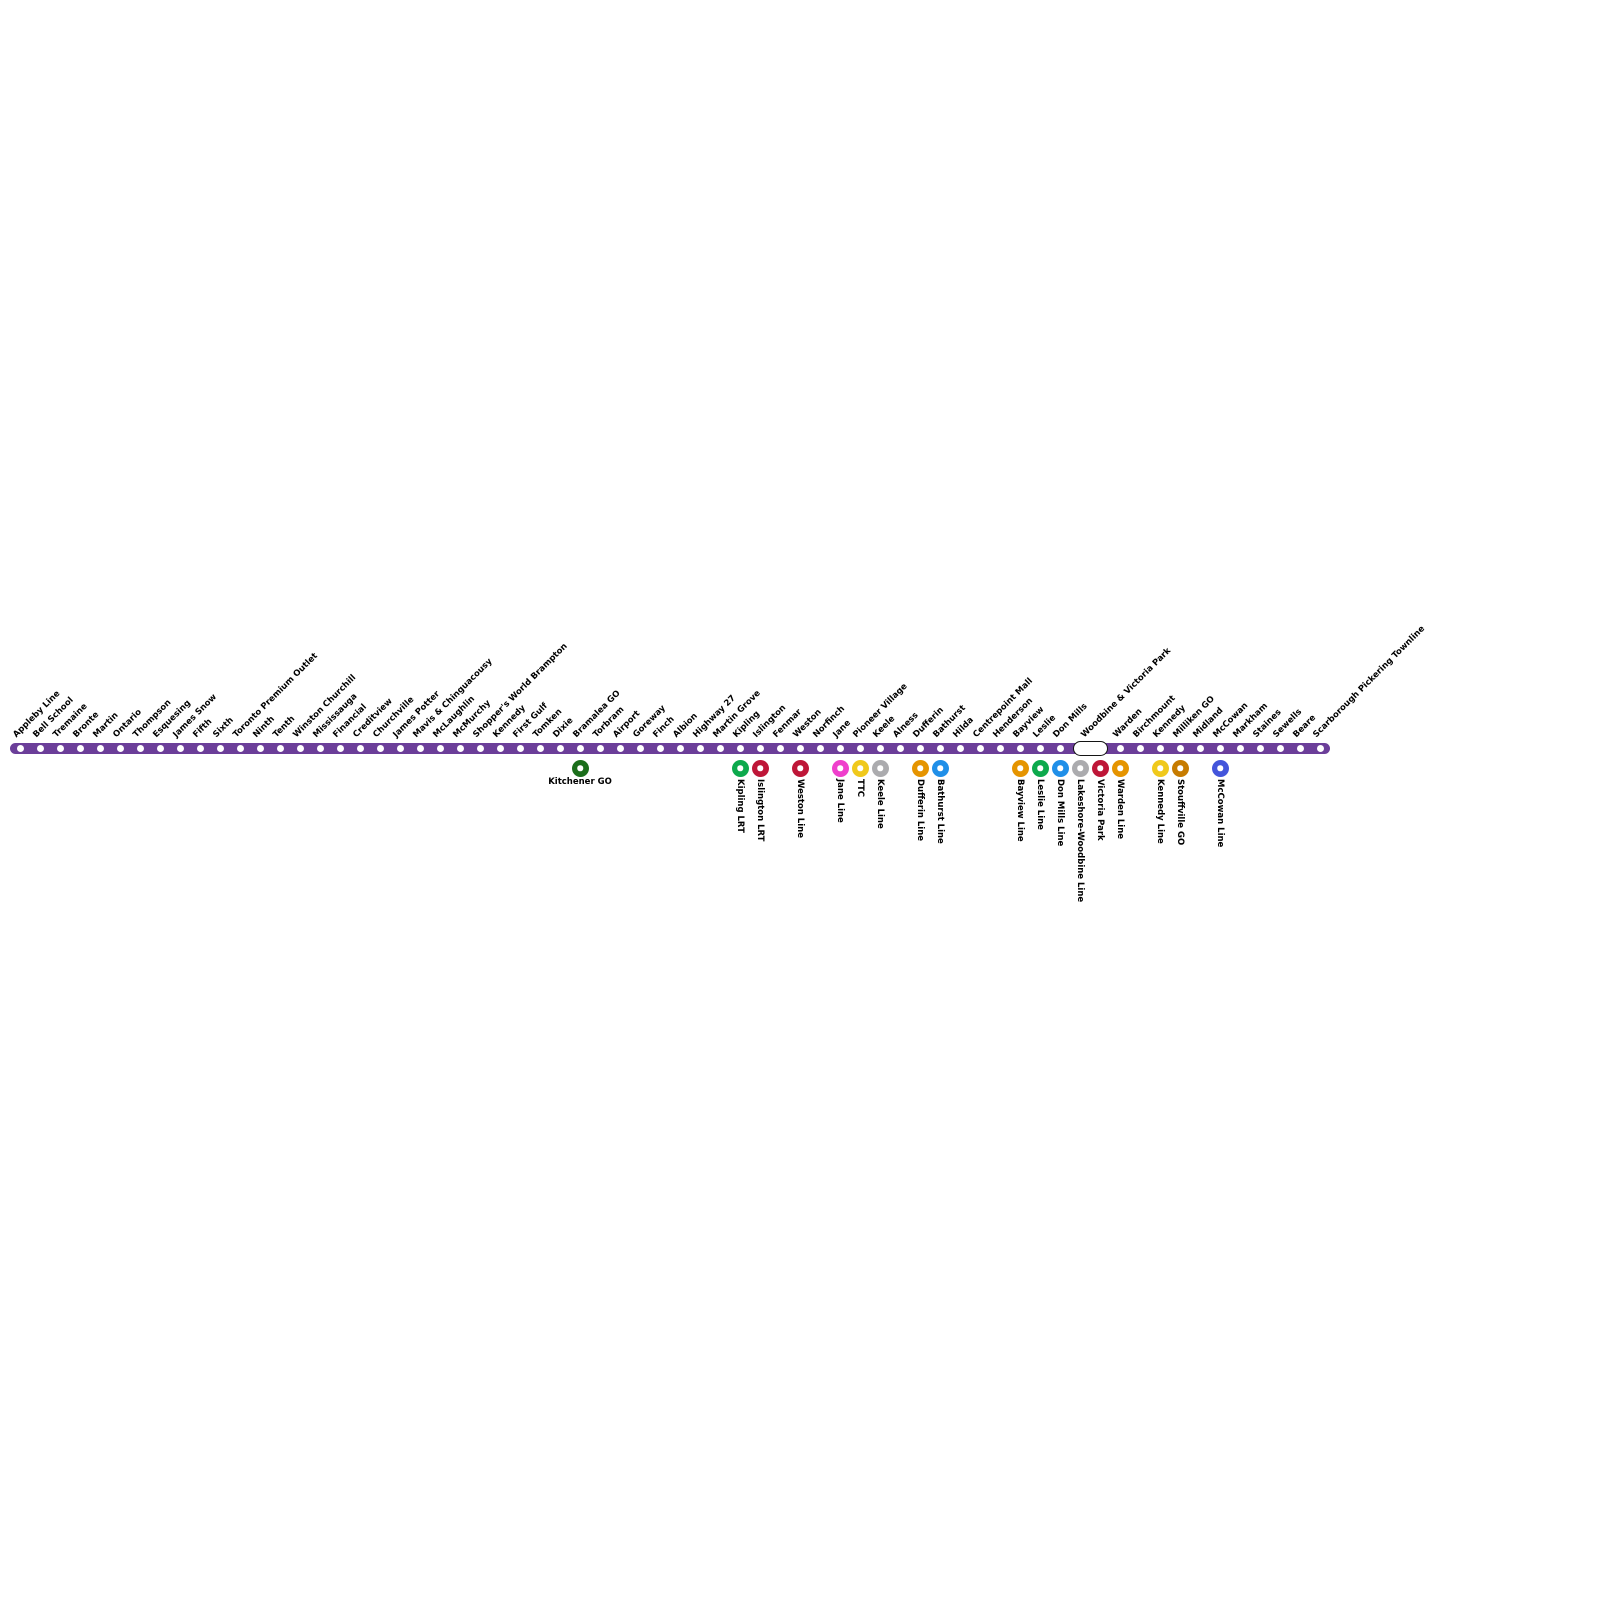  What do you see at coordinates (1160, 811) in the screenshot?
I see `connection-label: Kennedy Line` at bounding box center [1160, 811].